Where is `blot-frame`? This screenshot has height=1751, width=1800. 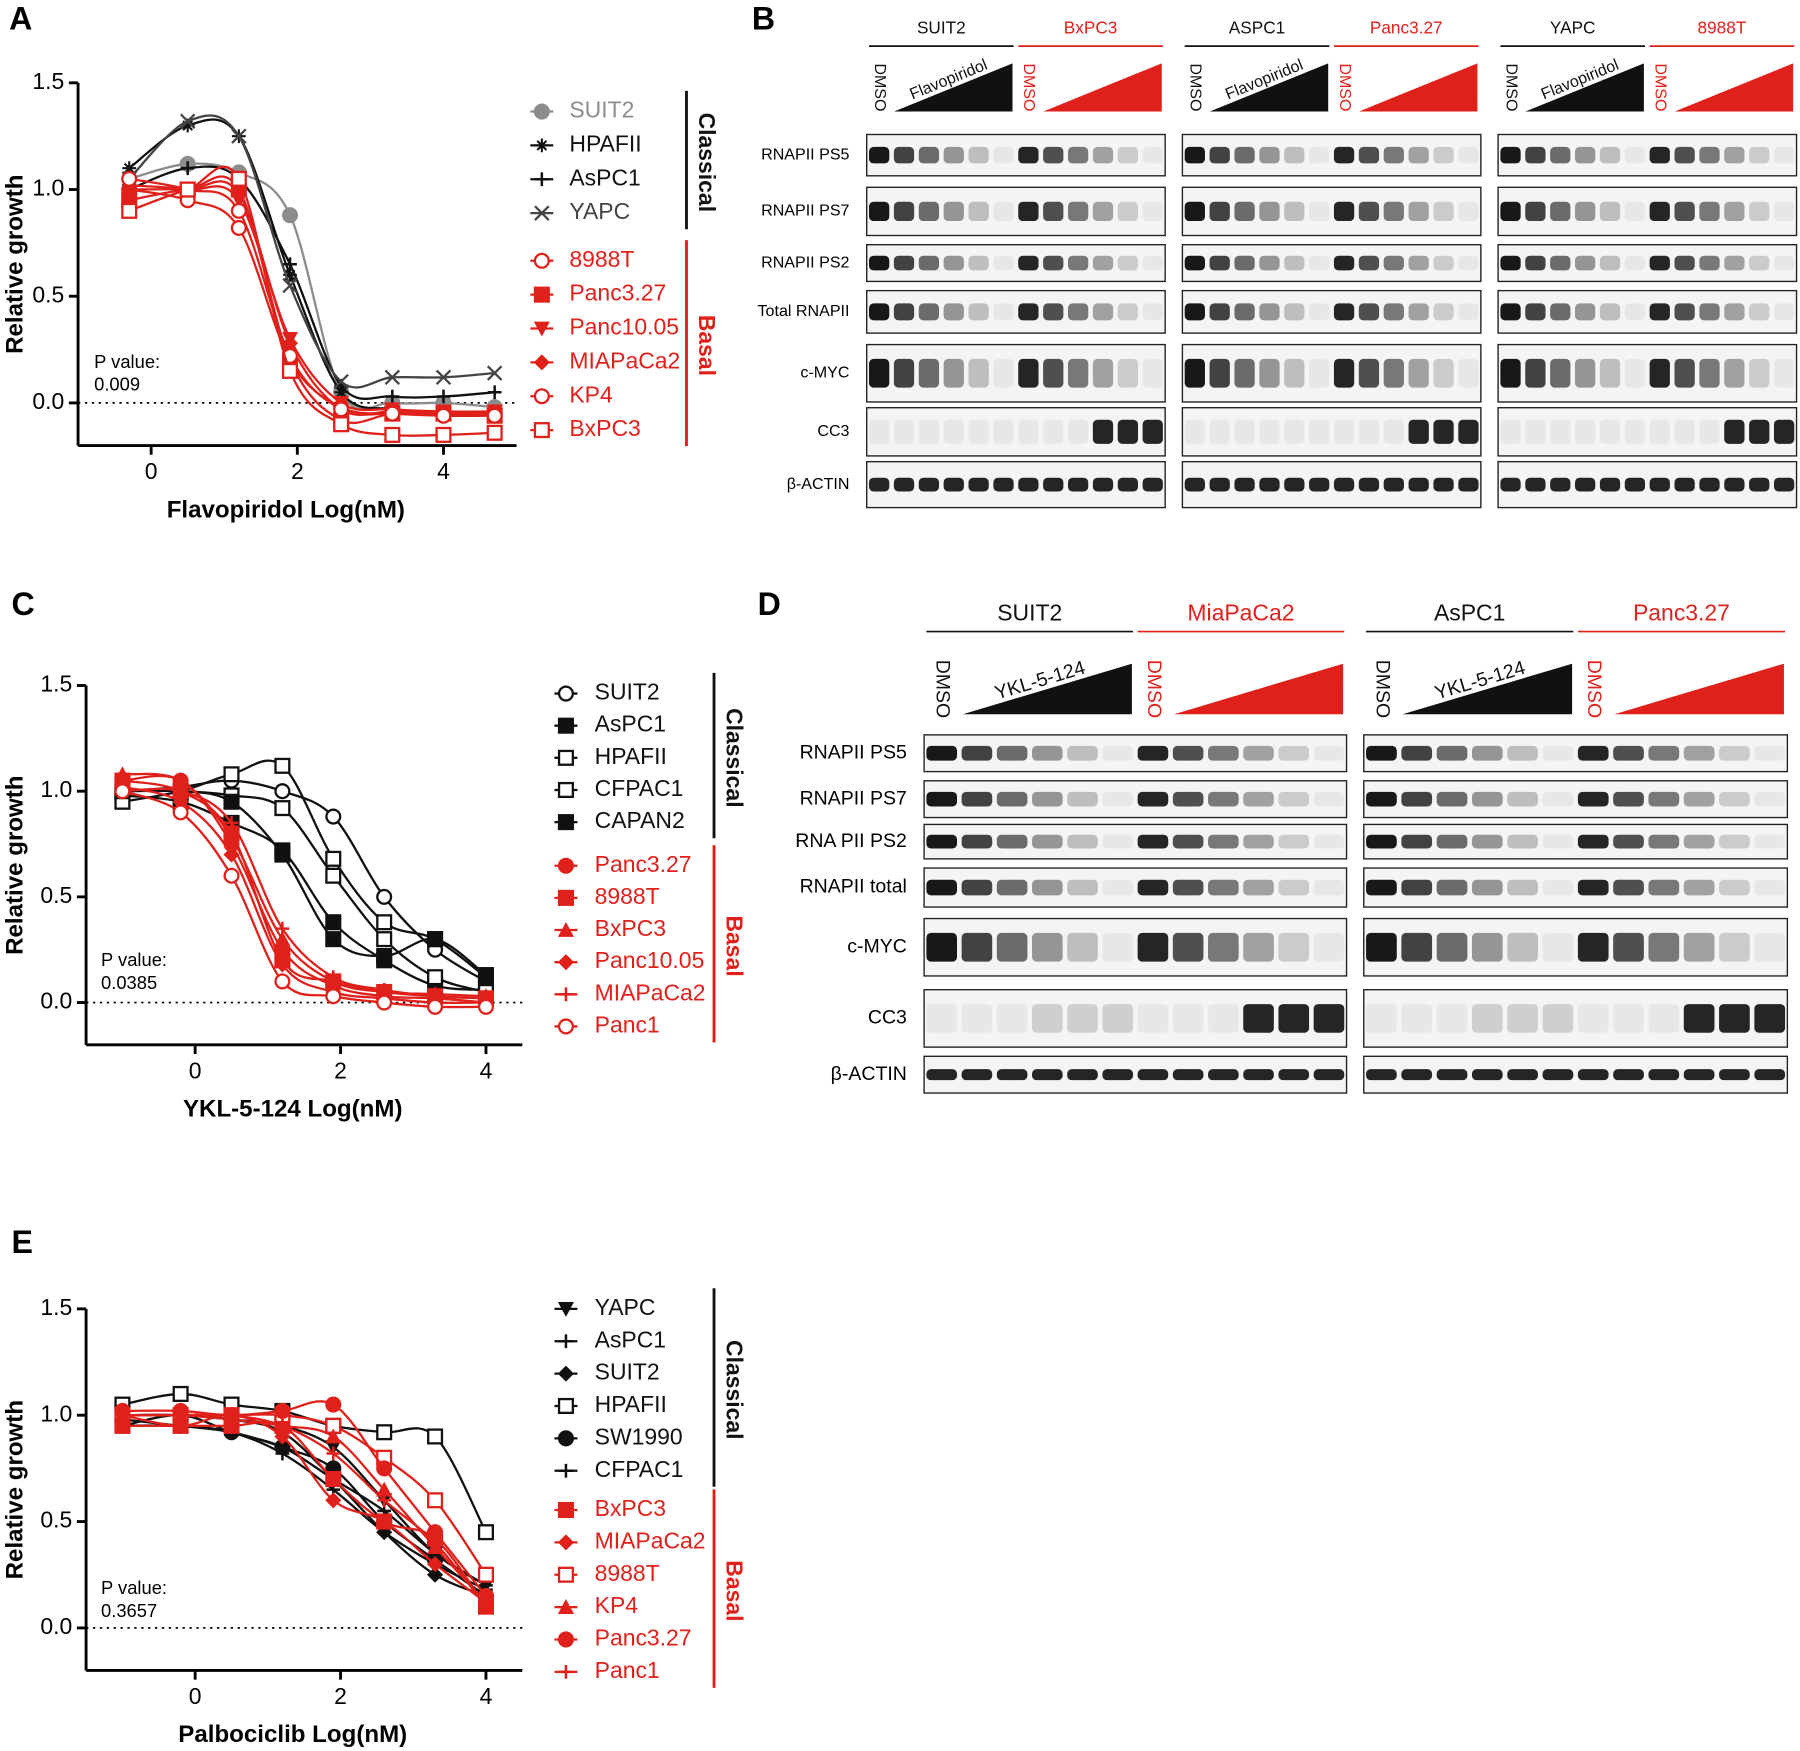
blot-frame is located at coordinates (1576, 753).